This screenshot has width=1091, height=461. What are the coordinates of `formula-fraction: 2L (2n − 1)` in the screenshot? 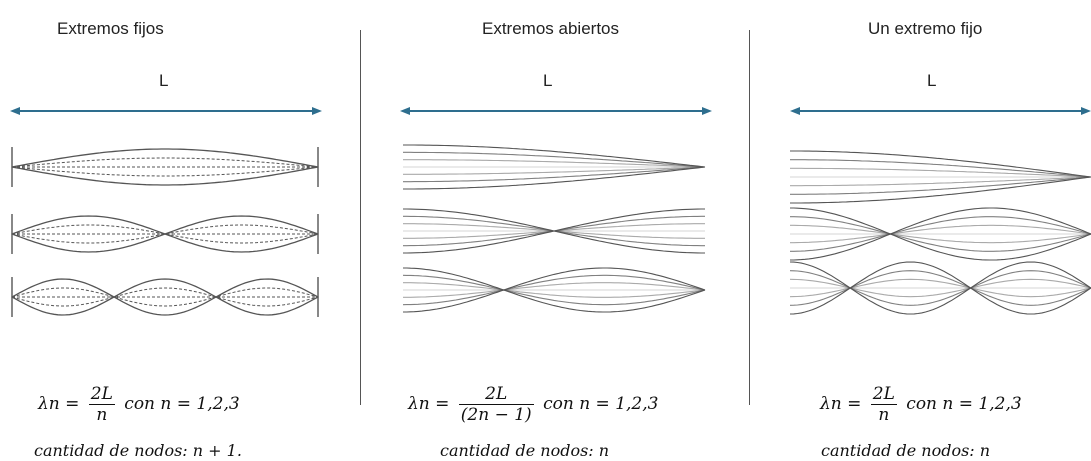 It's located at (496, 404).